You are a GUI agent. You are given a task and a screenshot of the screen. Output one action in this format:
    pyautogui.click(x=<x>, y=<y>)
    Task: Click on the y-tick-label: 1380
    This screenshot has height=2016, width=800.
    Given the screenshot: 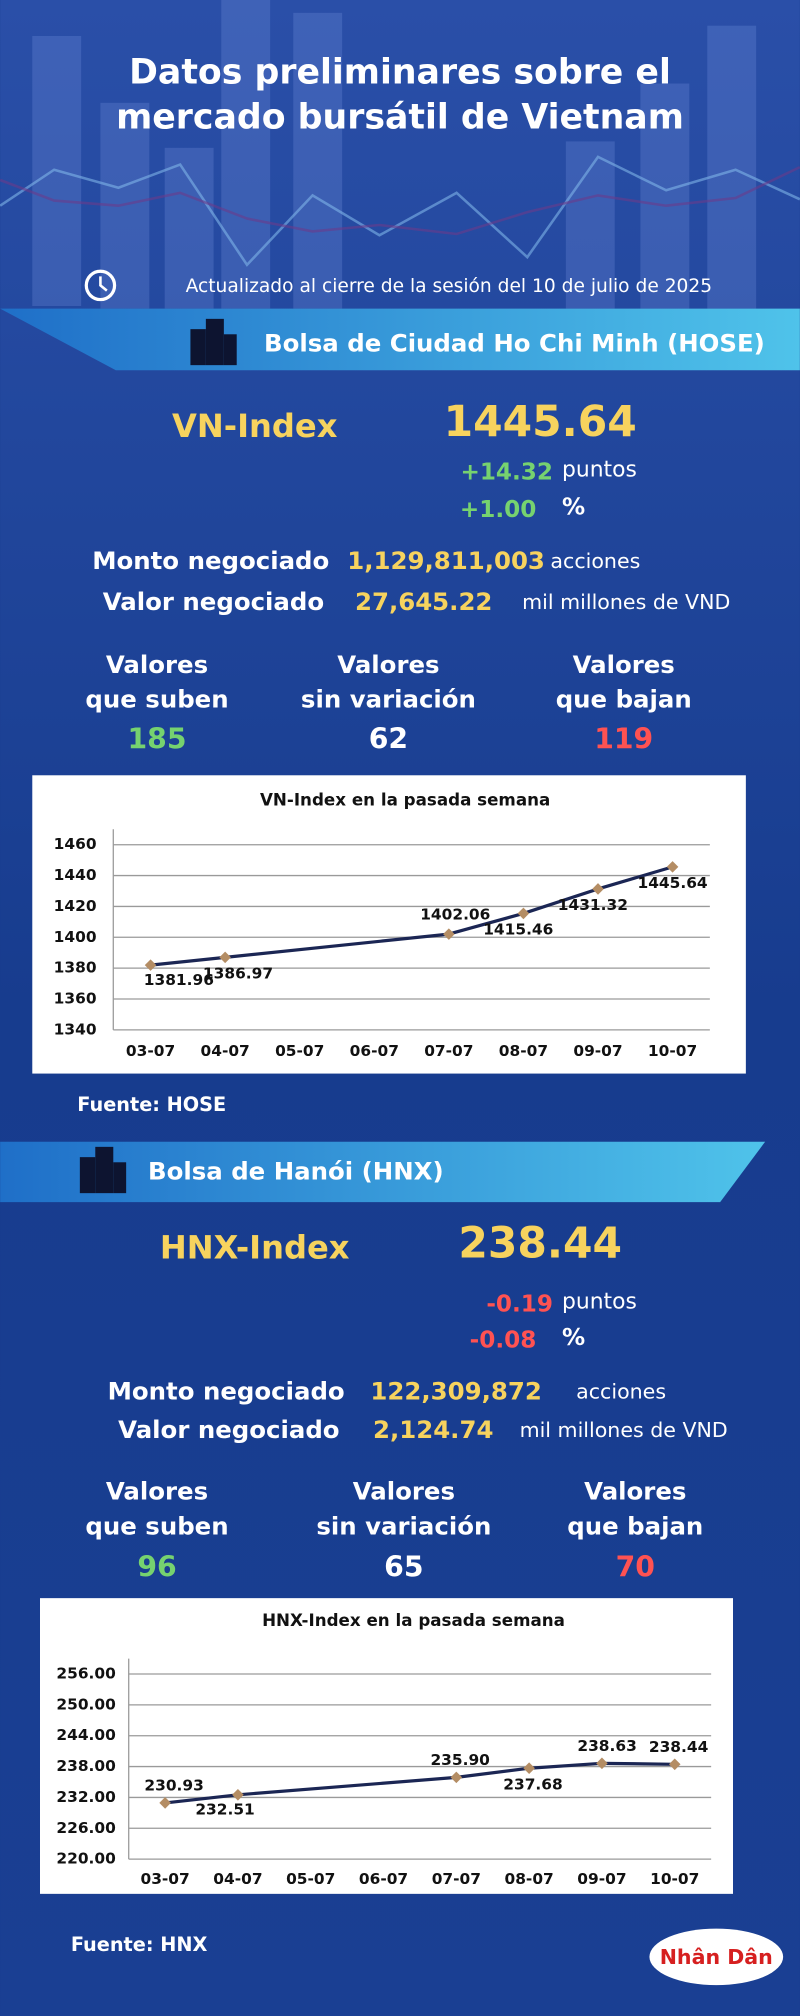 What is the action you would take?
    pyautogui.click(x=75, y=968)
    